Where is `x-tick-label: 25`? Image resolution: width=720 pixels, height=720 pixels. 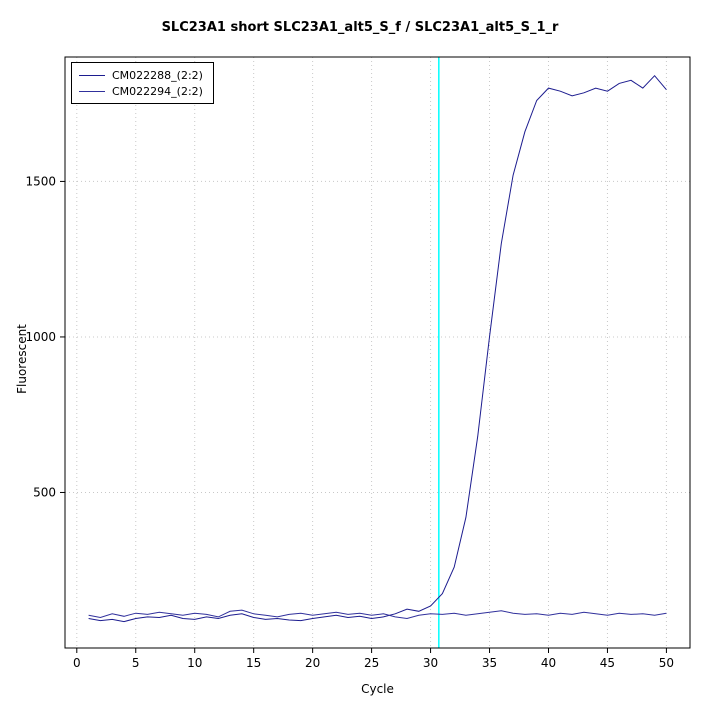 x-tick-label: 25 is located at coordinates (371, 663).